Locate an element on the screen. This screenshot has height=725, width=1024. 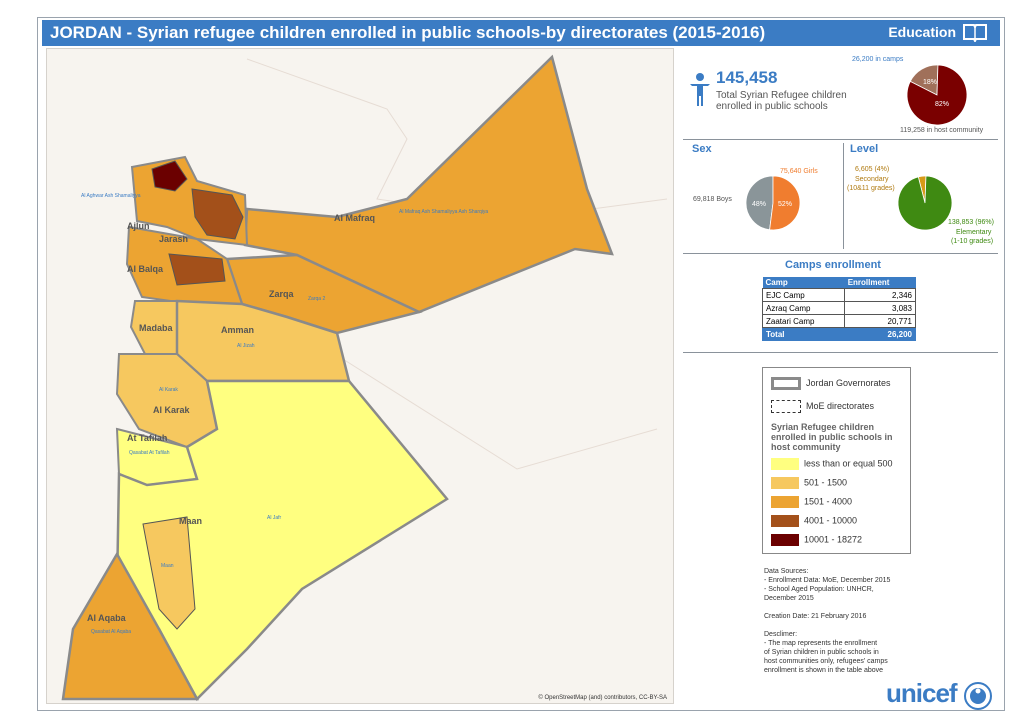
col-enrollment: Enrollment is located at coordinates (880, 283).